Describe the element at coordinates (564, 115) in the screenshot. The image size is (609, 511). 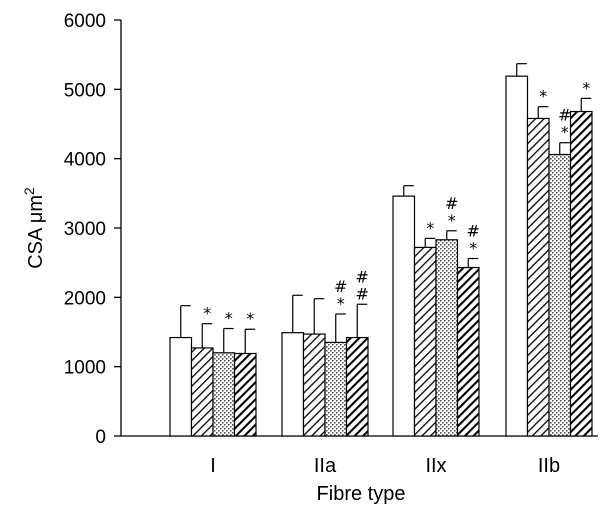
I see `annotation-iib-3: #` at that location.